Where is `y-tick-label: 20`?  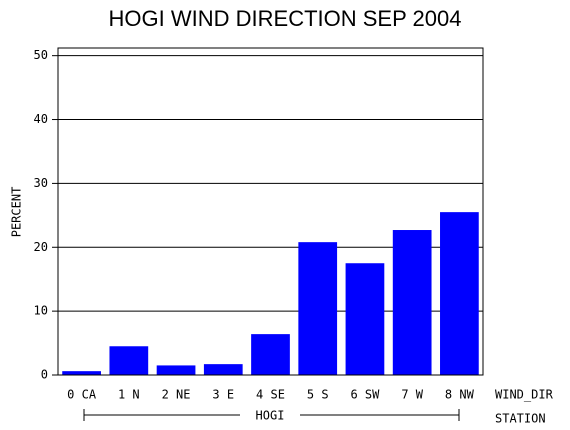
y-tick-label: 20 is located at coordinates (41, 247).